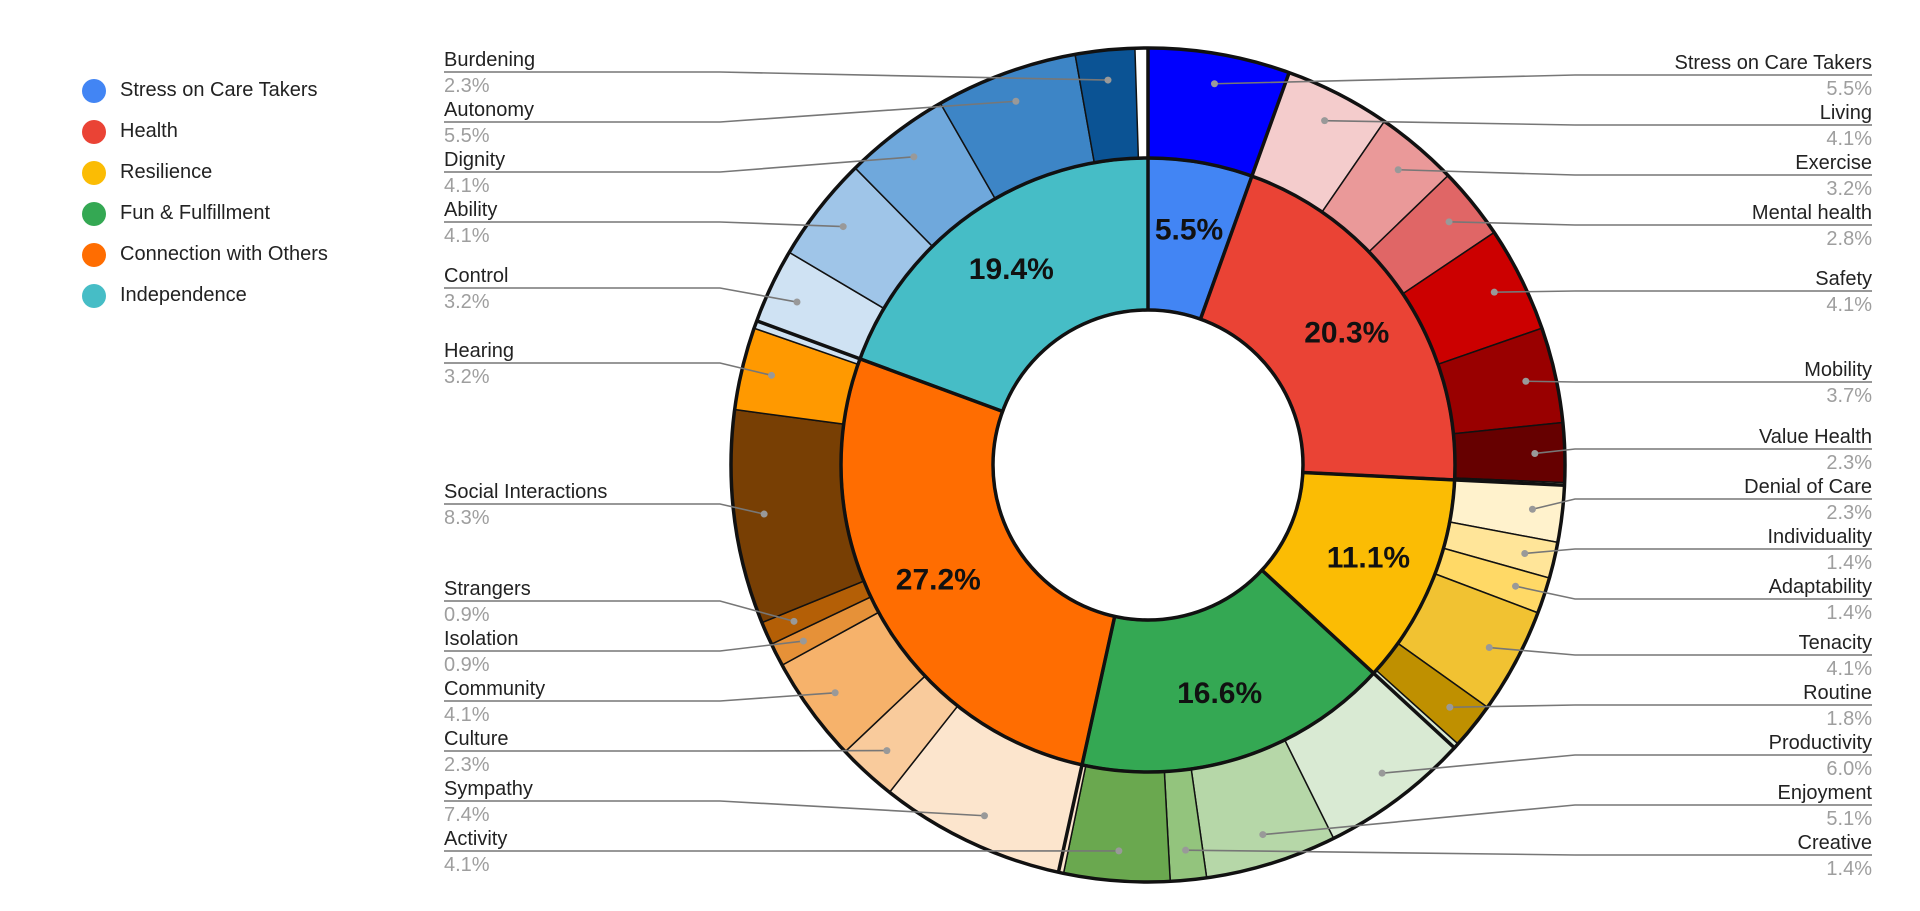 The image size is (1920, 911). I want to click on inner-labels: 5.5% 20.3% 11.1% 16.6% 27.2% 19.4%, so click(1153, 462).